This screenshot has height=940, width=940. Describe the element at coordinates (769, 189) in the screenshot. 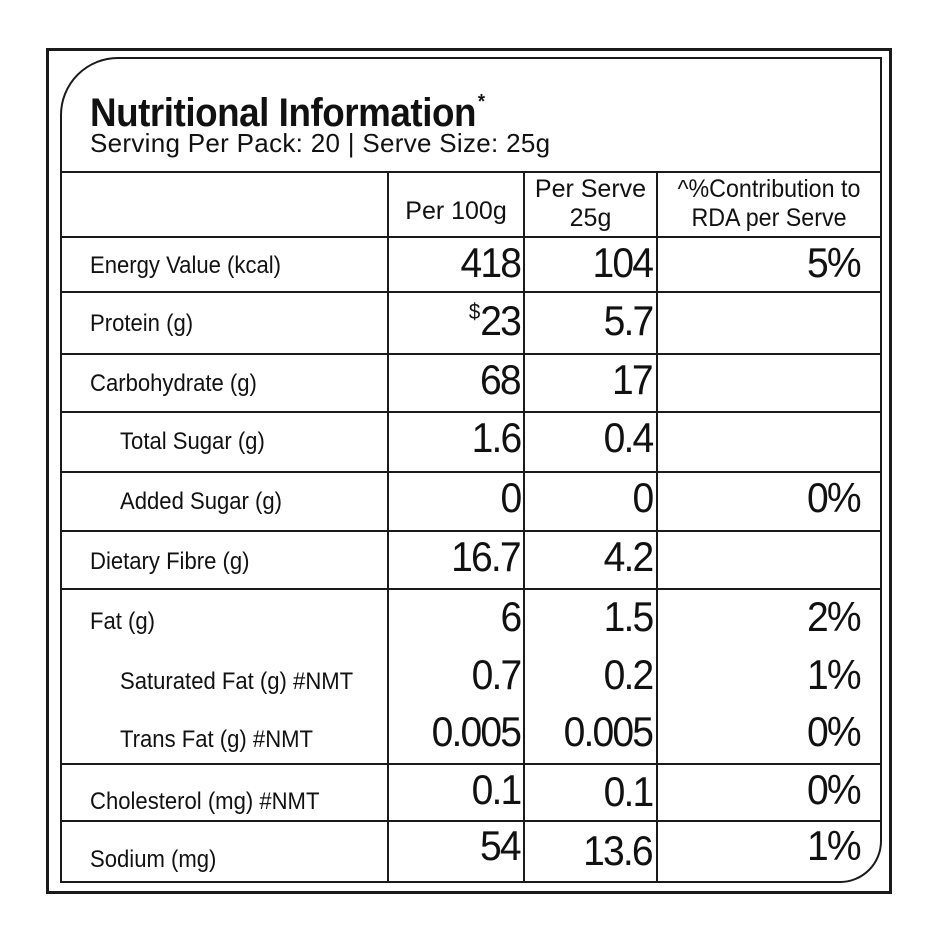

I see `header-rda: ^%Contribution to` at that location.